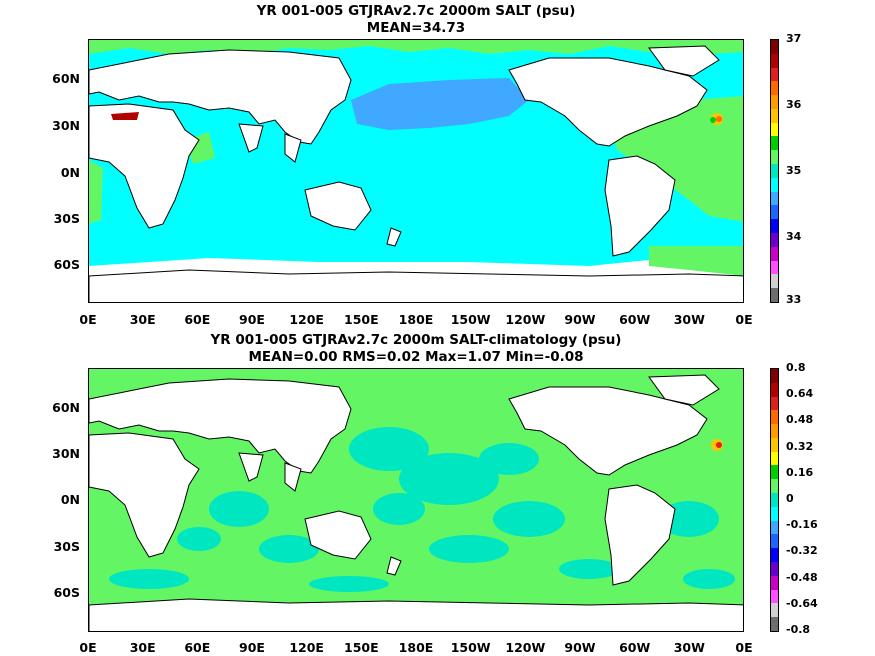 This screenshot has height=656, width=875. I want to click on panel2-colorbar-label: -0.48, so click(802, 577).